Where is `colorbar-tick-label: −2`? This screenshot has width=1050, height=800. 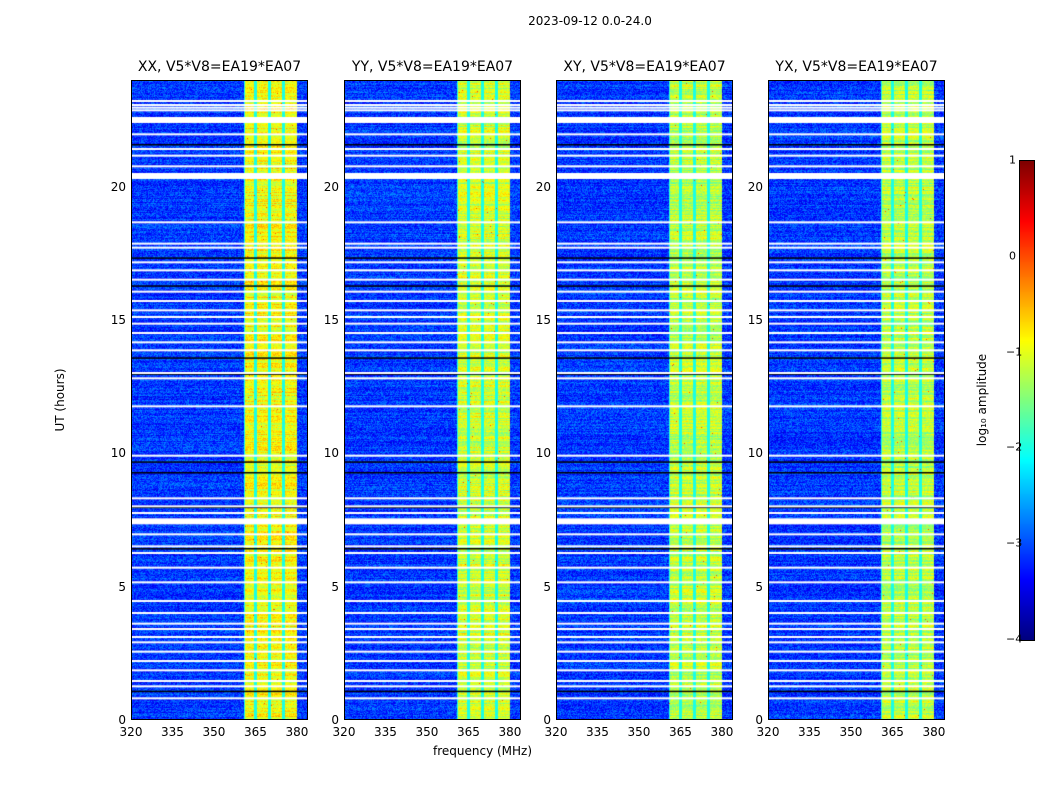
colorbar-tick-label: −2 is located at coordinates (1014, 447).